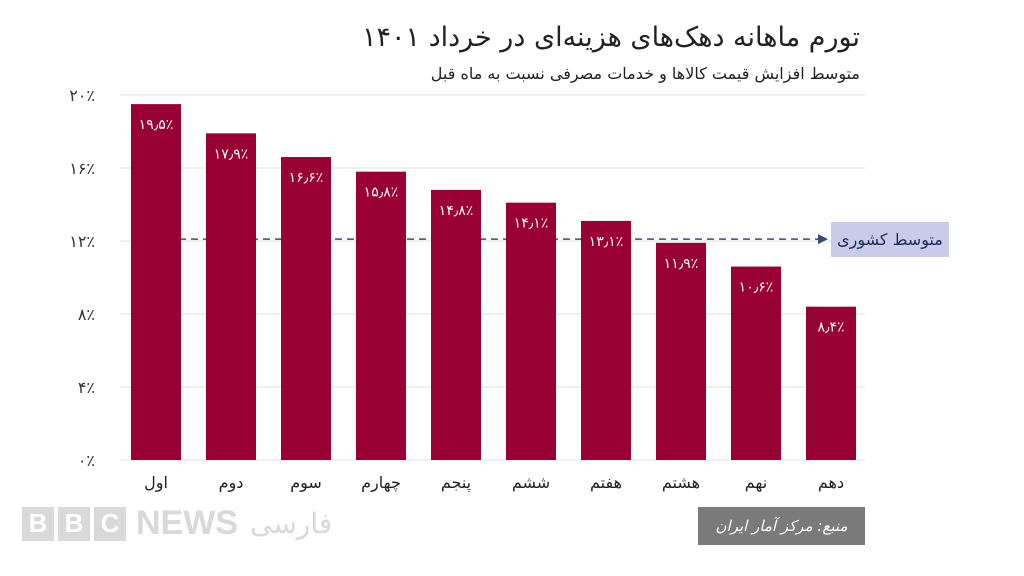 Image resolution: width=1024 pixels, height=576 pixels. I want to click on category-label: دوم, so click(231, 483).